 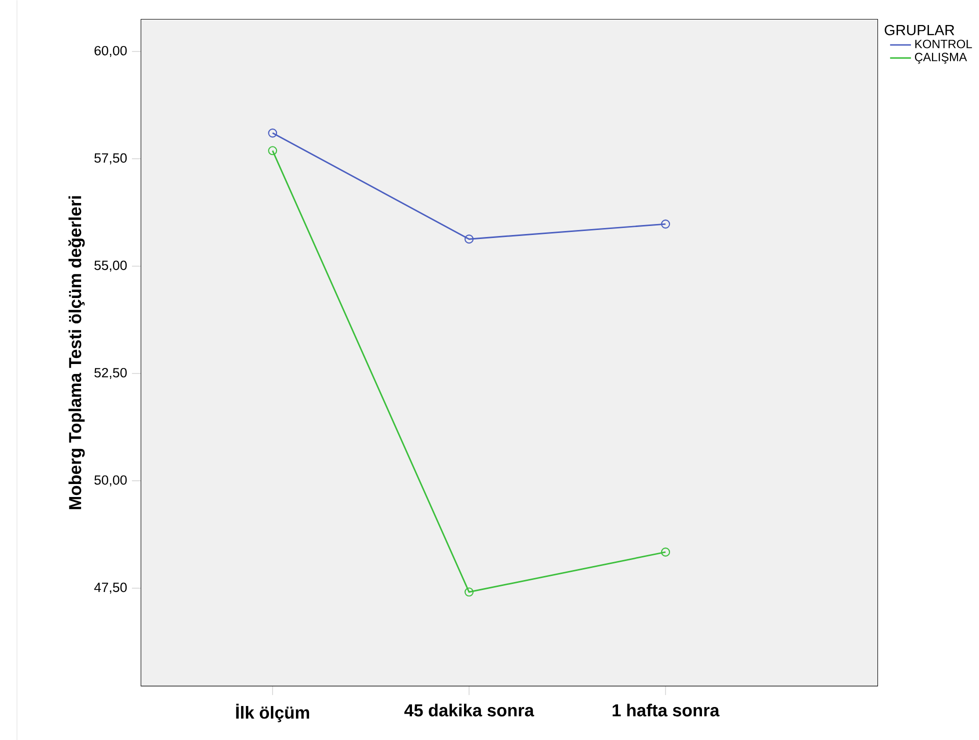 What do you see at coordinates (110, 480) in the screenshot?
I see `y-tick-label: 50,00` at bounding box center [110, 480].